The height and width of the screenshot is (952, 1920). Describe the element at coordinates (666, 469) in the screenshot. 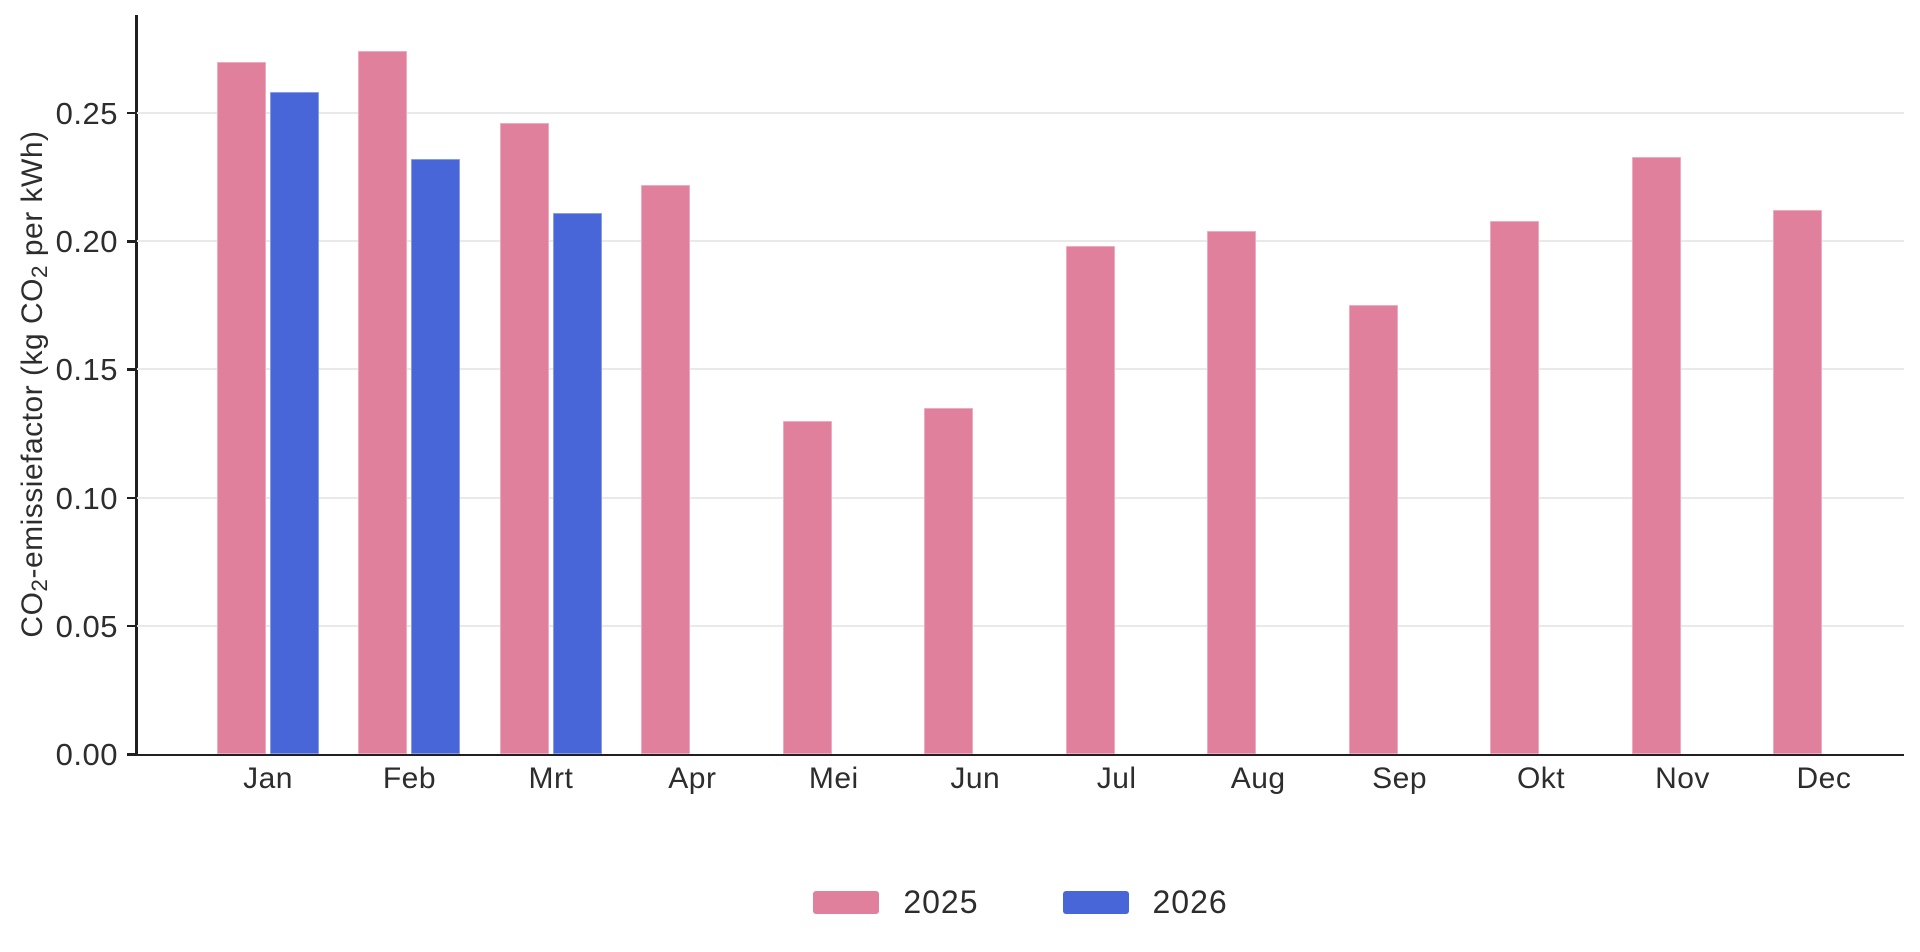

I see `bar-apr-2025` at that location.